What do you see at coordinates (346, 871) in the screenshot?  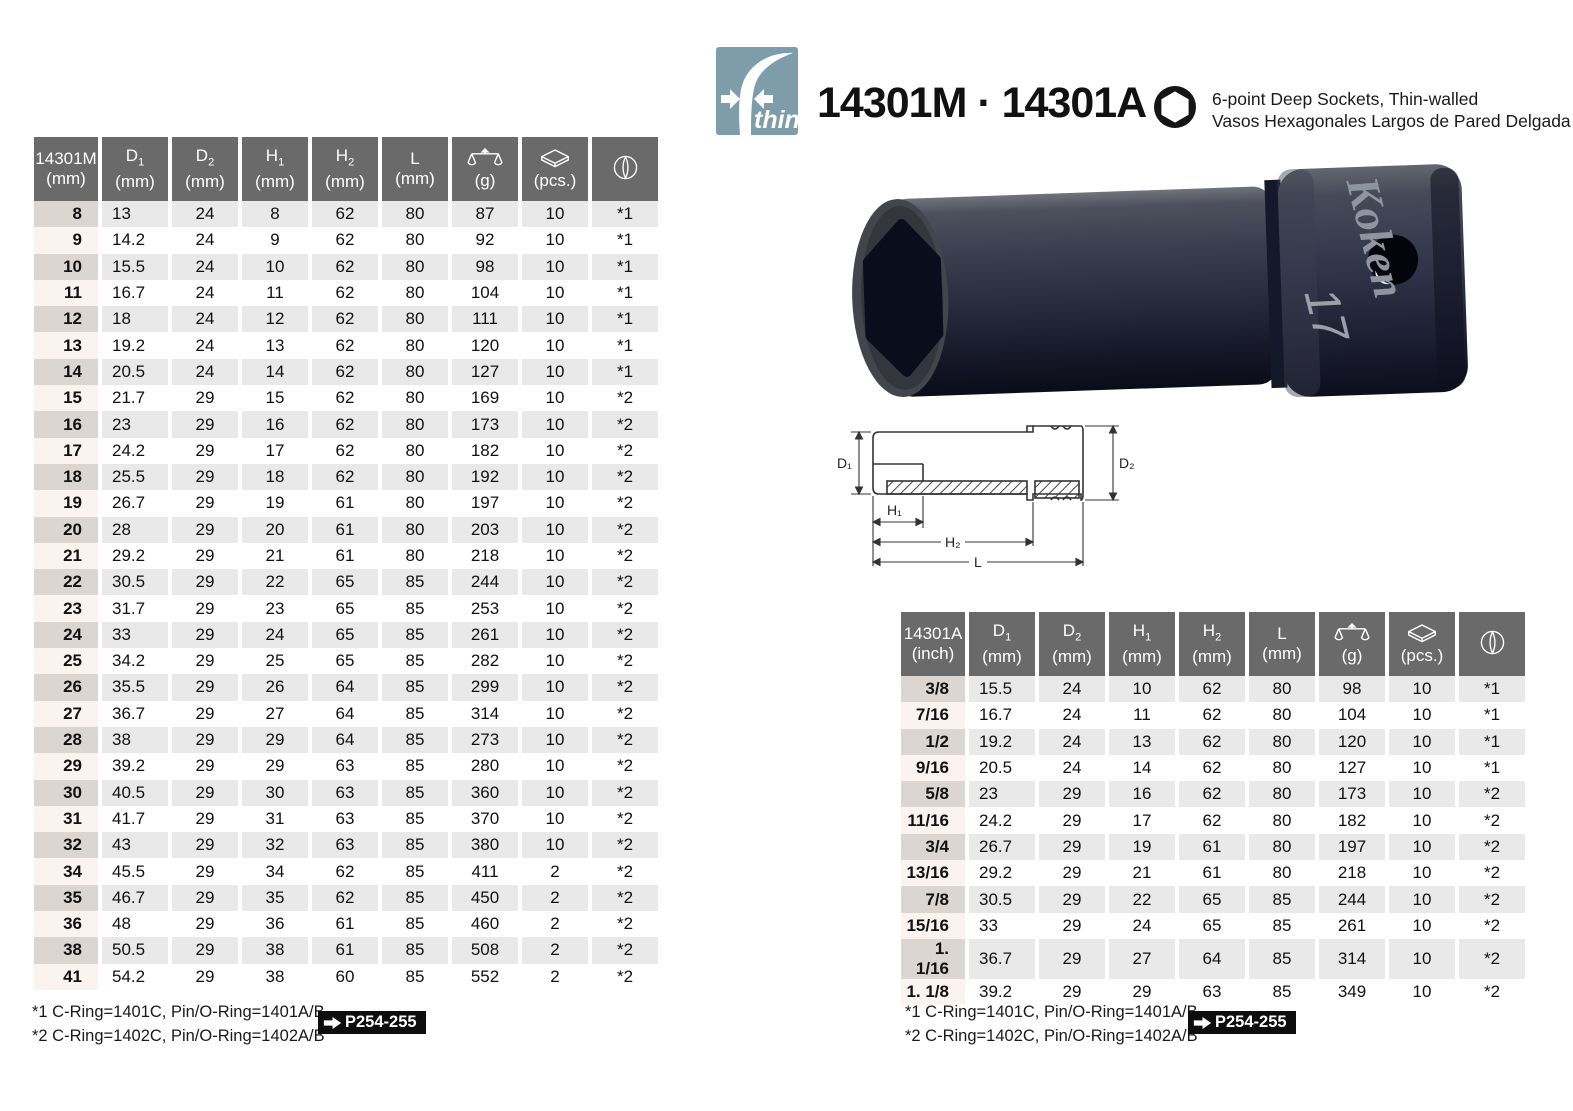 I see `table-row: 34 45.5 29 34 62 85 411 2 *2` at bounding box center [346, 871].